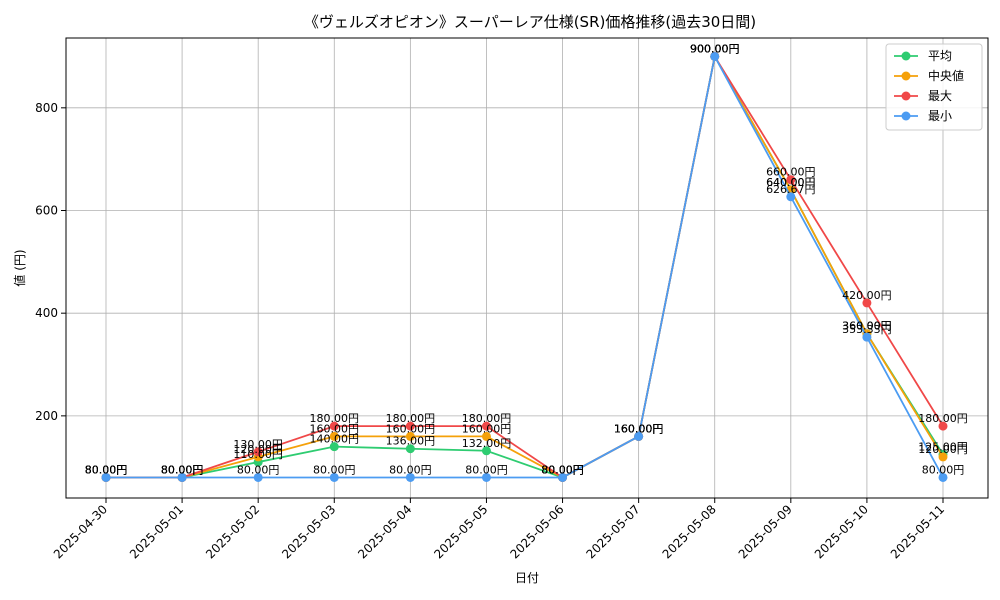 The width and height of the screenshot is (1000, 600). What do you see at coordinates (791, 182) in the screenshot?
I see `data-label: 640.00円` at bounding box center [791, 182].